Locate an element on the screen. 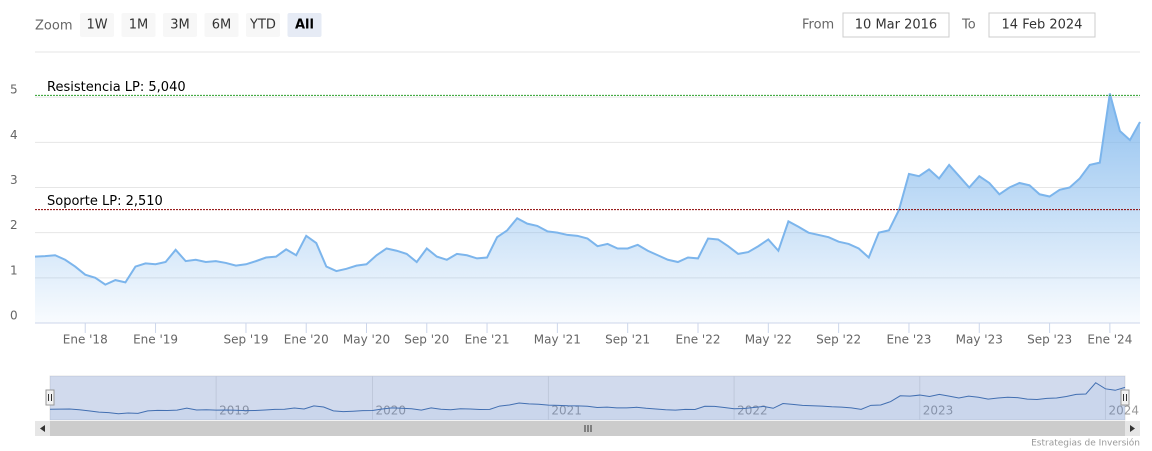 The height and width of the screenshot is (451, 1152). x-tick-label: Sep '23 is located at coordinates (1049, 340).